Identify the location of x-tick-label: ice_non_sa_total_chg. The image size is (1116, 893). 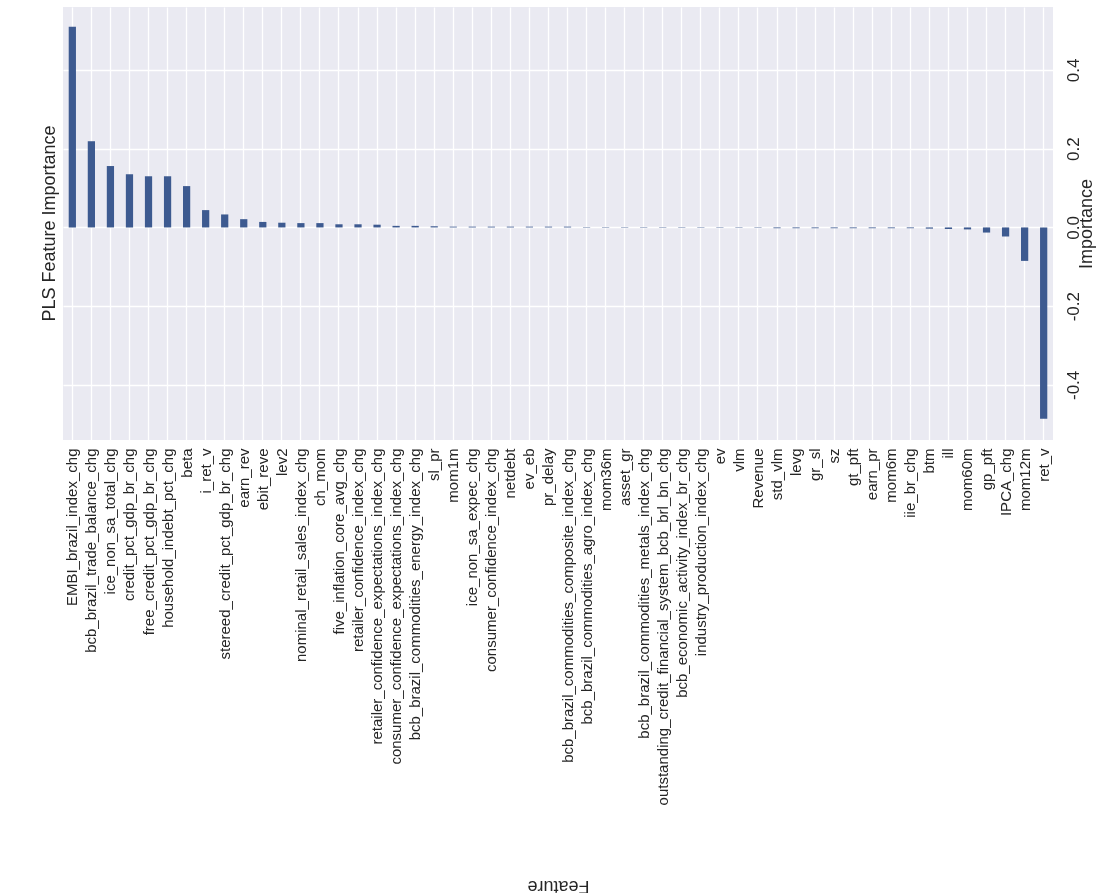
(110, 521).